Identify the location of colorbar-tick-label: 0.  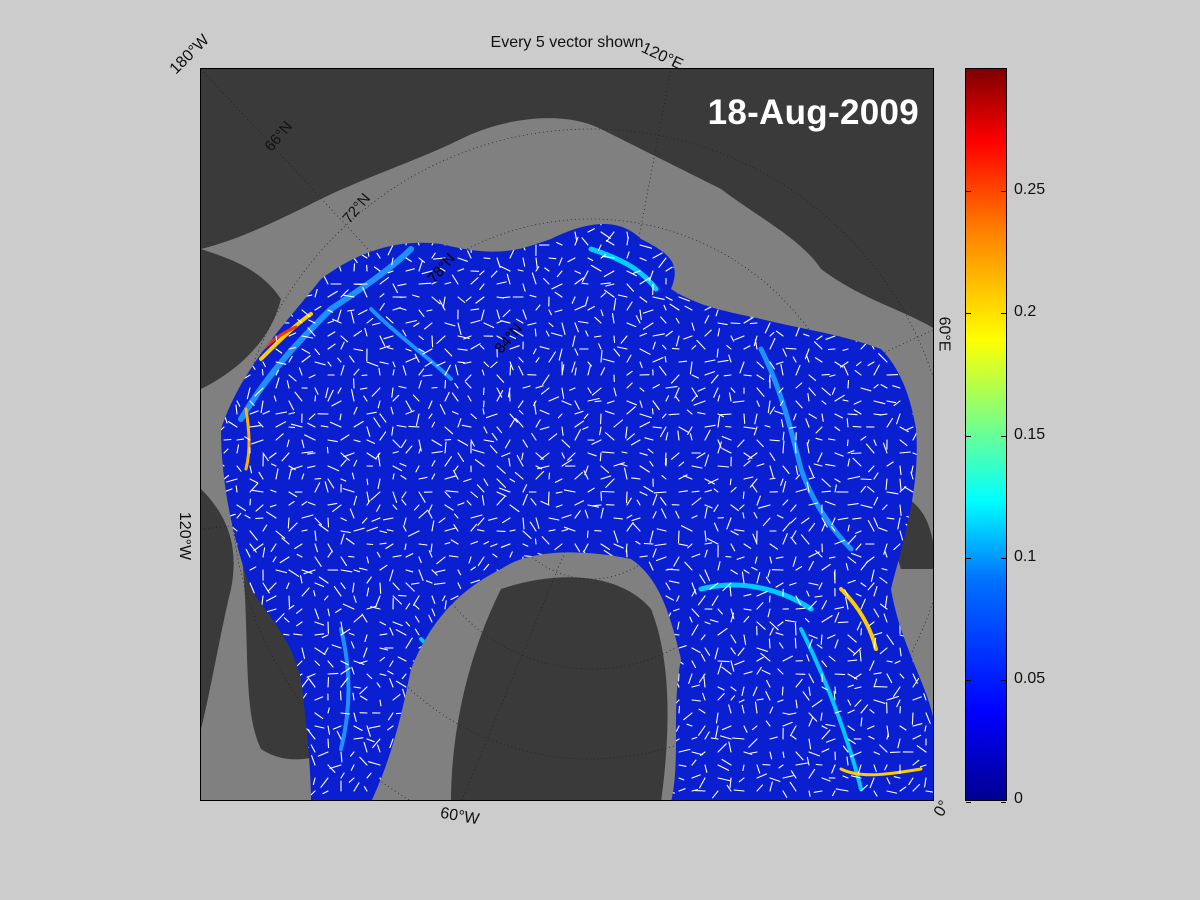
(1018, 798).